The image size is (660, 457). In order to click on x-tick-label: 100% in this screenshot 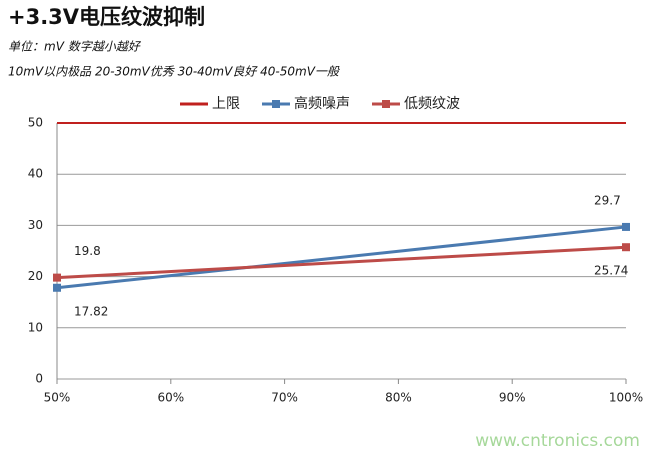, I will do `click(626, 398)`.